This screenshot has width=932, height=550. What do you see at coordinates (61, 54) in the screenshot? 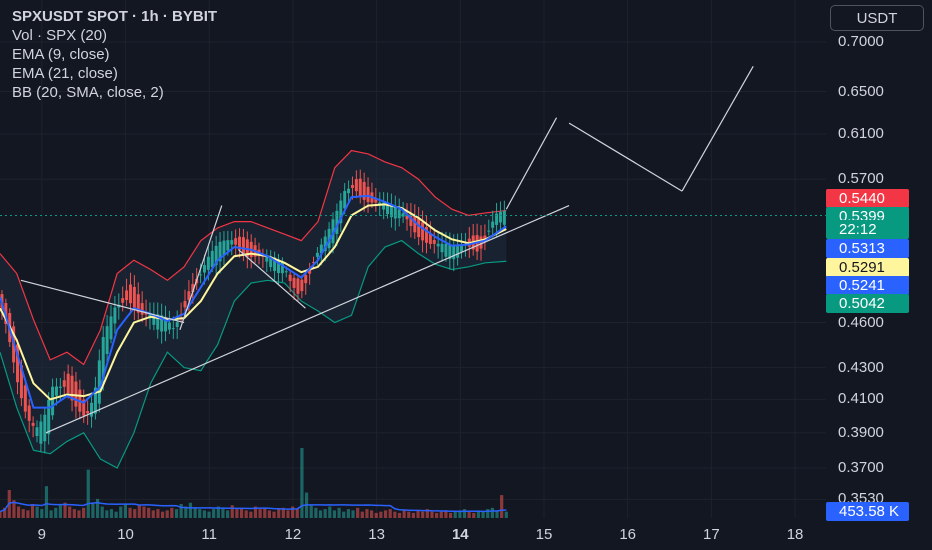
I see `legend-ema9: EMA (9, close)` at bounding box center [61, 54].